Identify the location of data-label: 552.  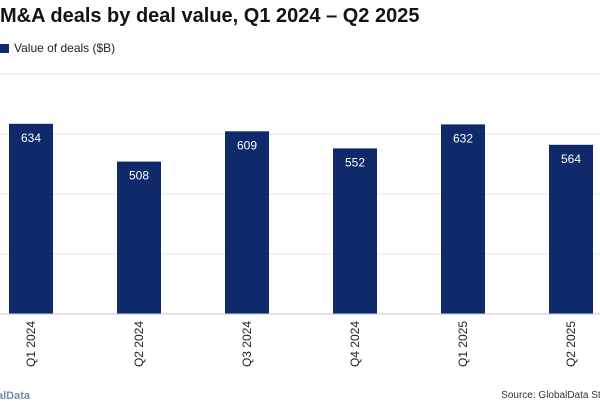
(355, 162).